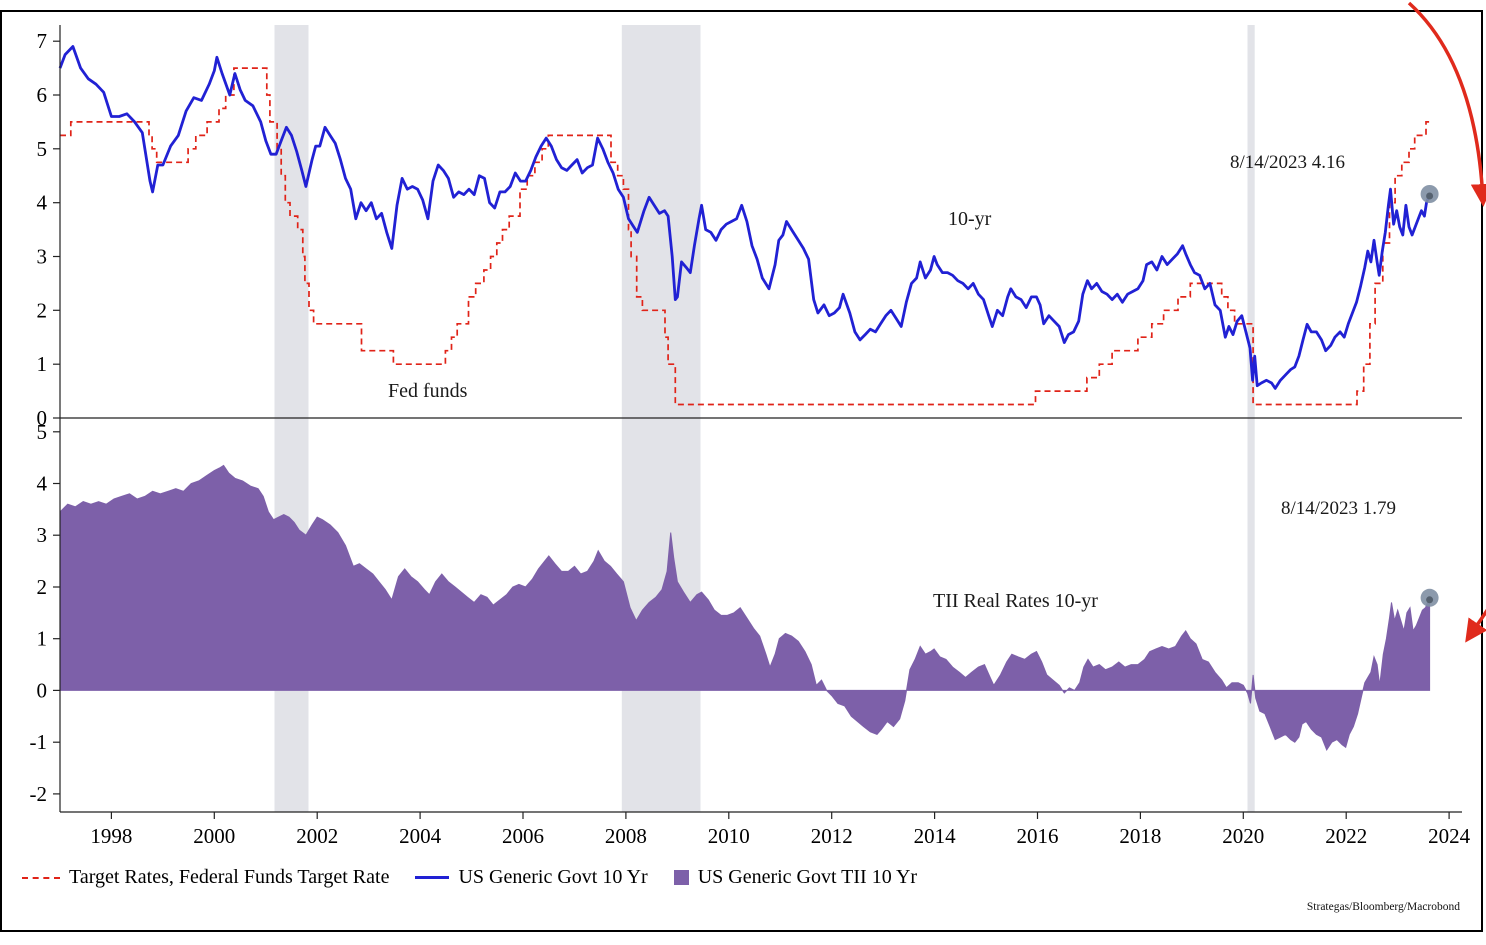 The height and width of the screenshot is (945, 1486). I want to click on top-panel-end-value-label: 8/14/2023 4.16, so click(1288, 162).